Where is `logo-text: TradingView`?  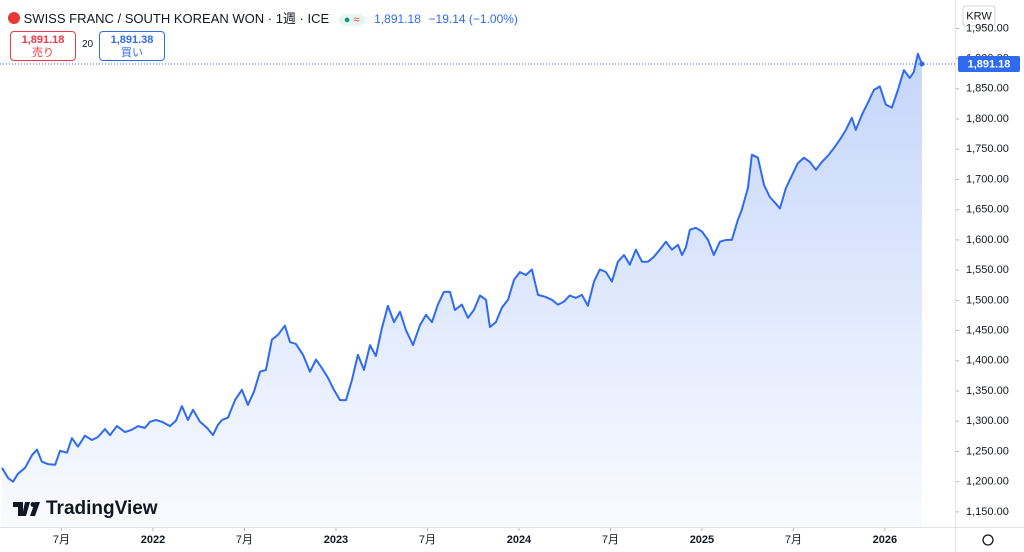 logo-text: TradingView is located at coordinates (102, 508).